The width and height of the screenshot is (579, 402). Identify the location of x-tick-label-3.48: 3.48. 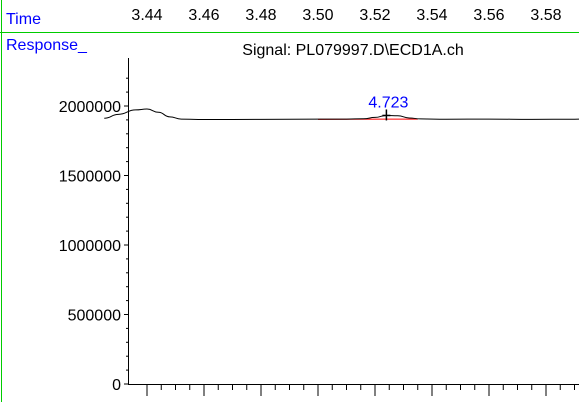
(260, 15).